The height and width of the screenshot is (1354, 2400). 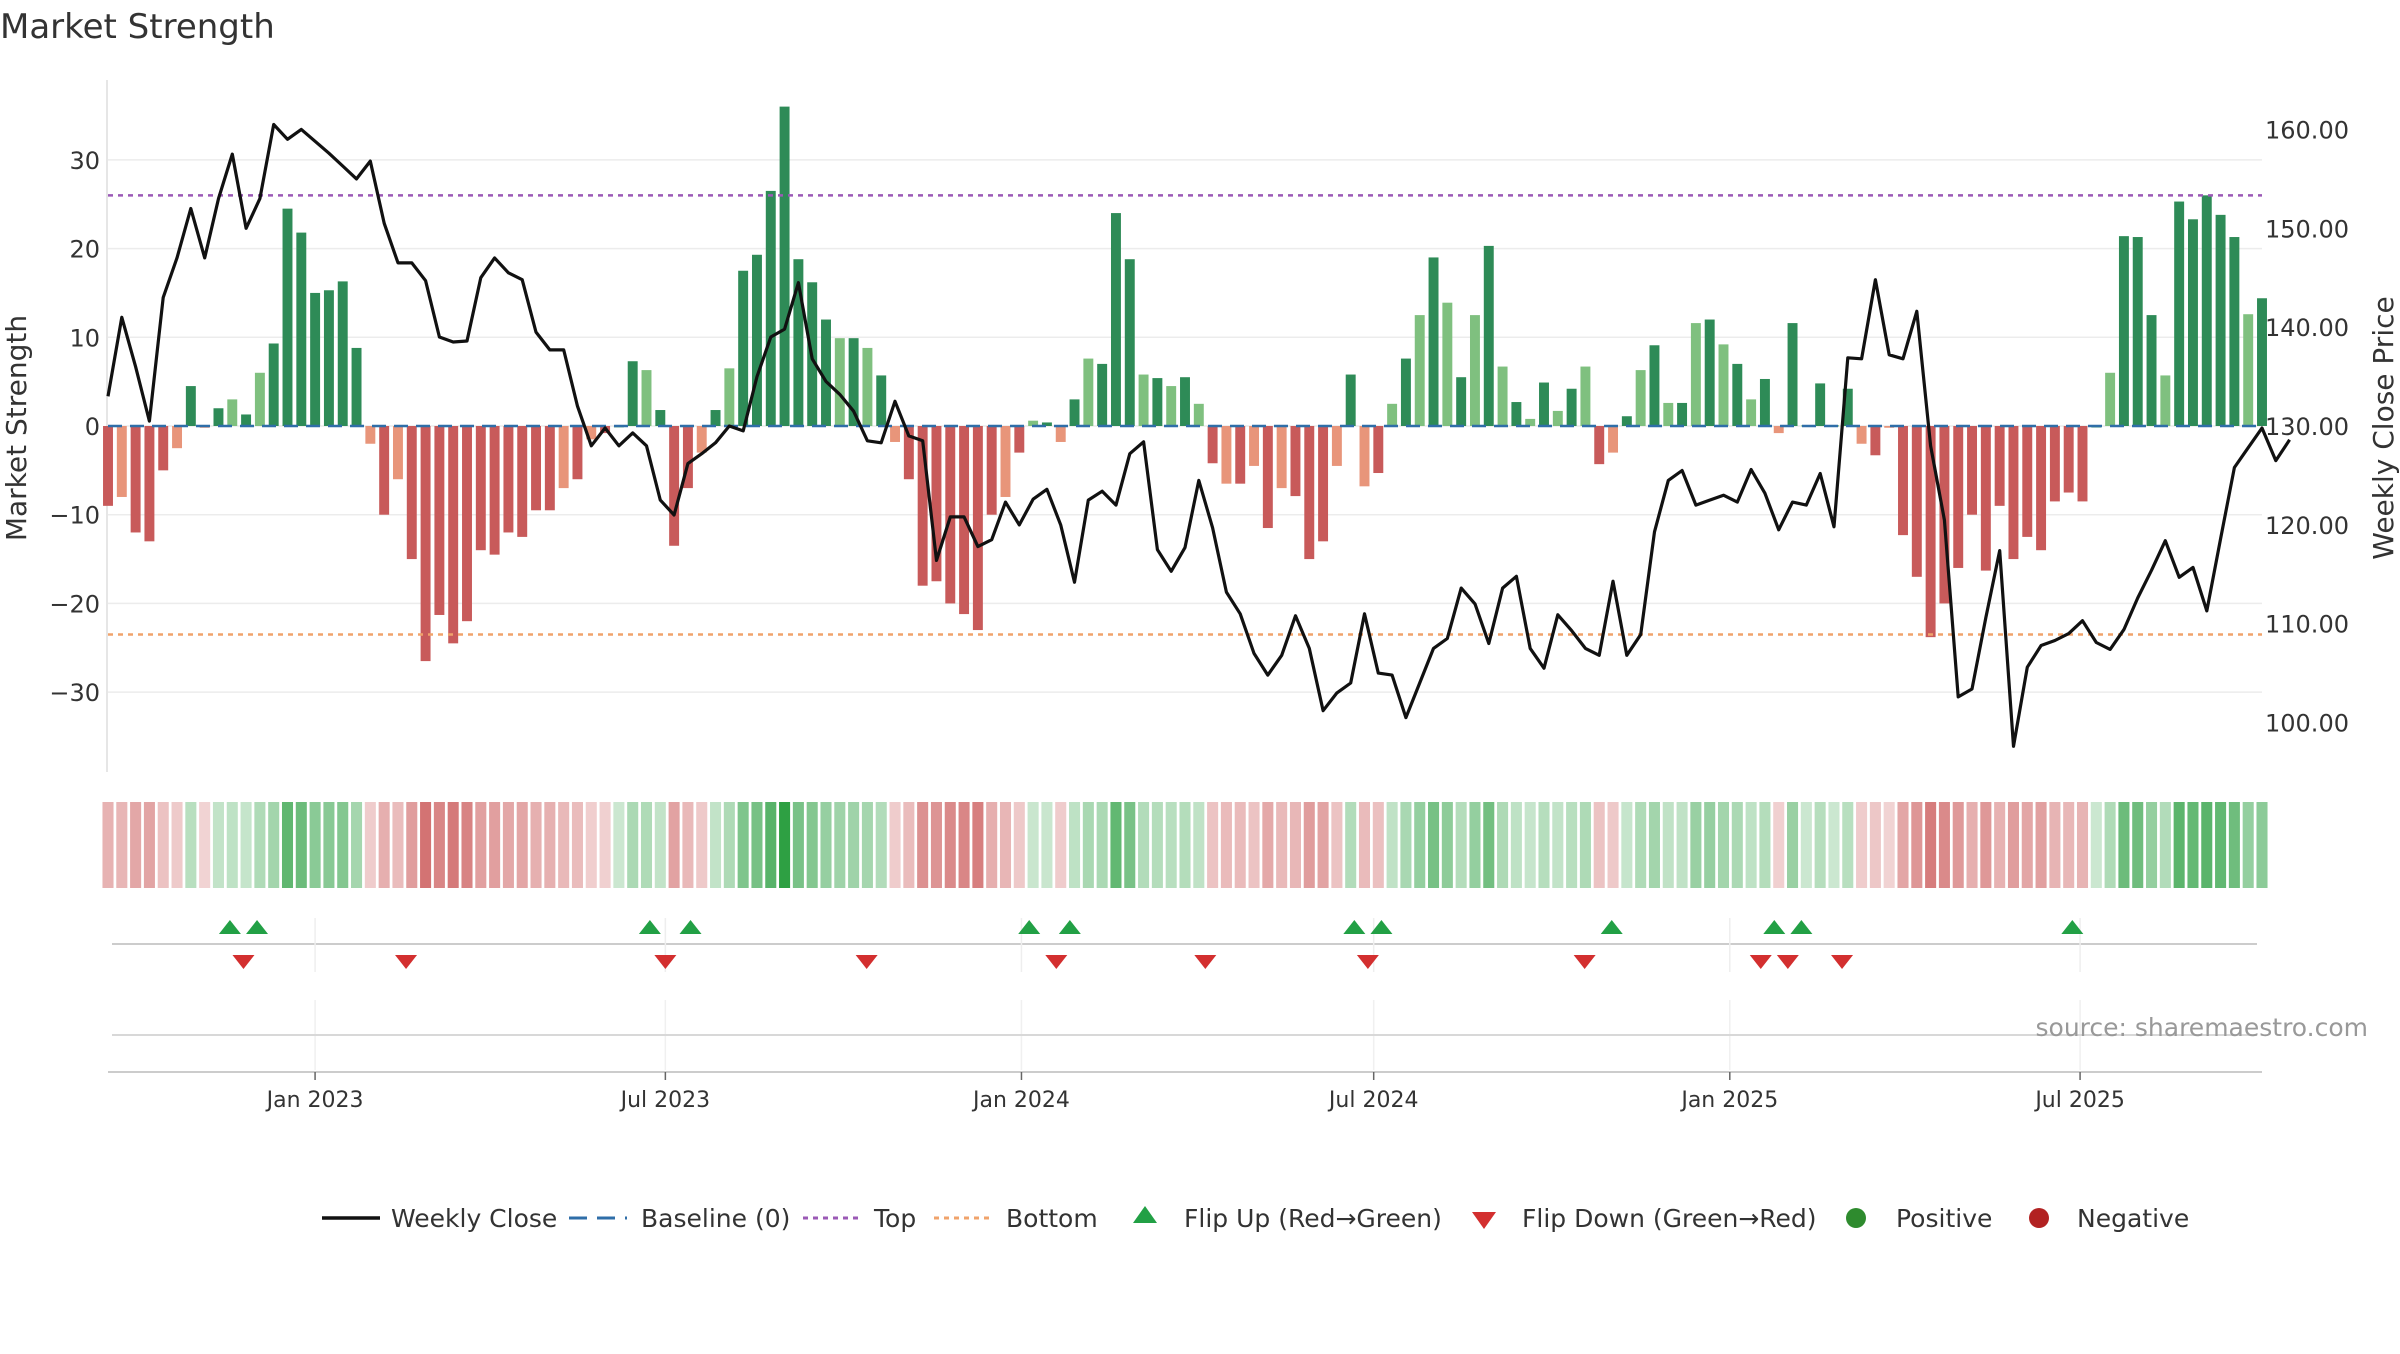 What do you see at coordinates (74, 427) in the screenshot?
I see `y-axis-ticks: 30 20 10 0 −10 −20 −30` at bounding box center [74, 427].